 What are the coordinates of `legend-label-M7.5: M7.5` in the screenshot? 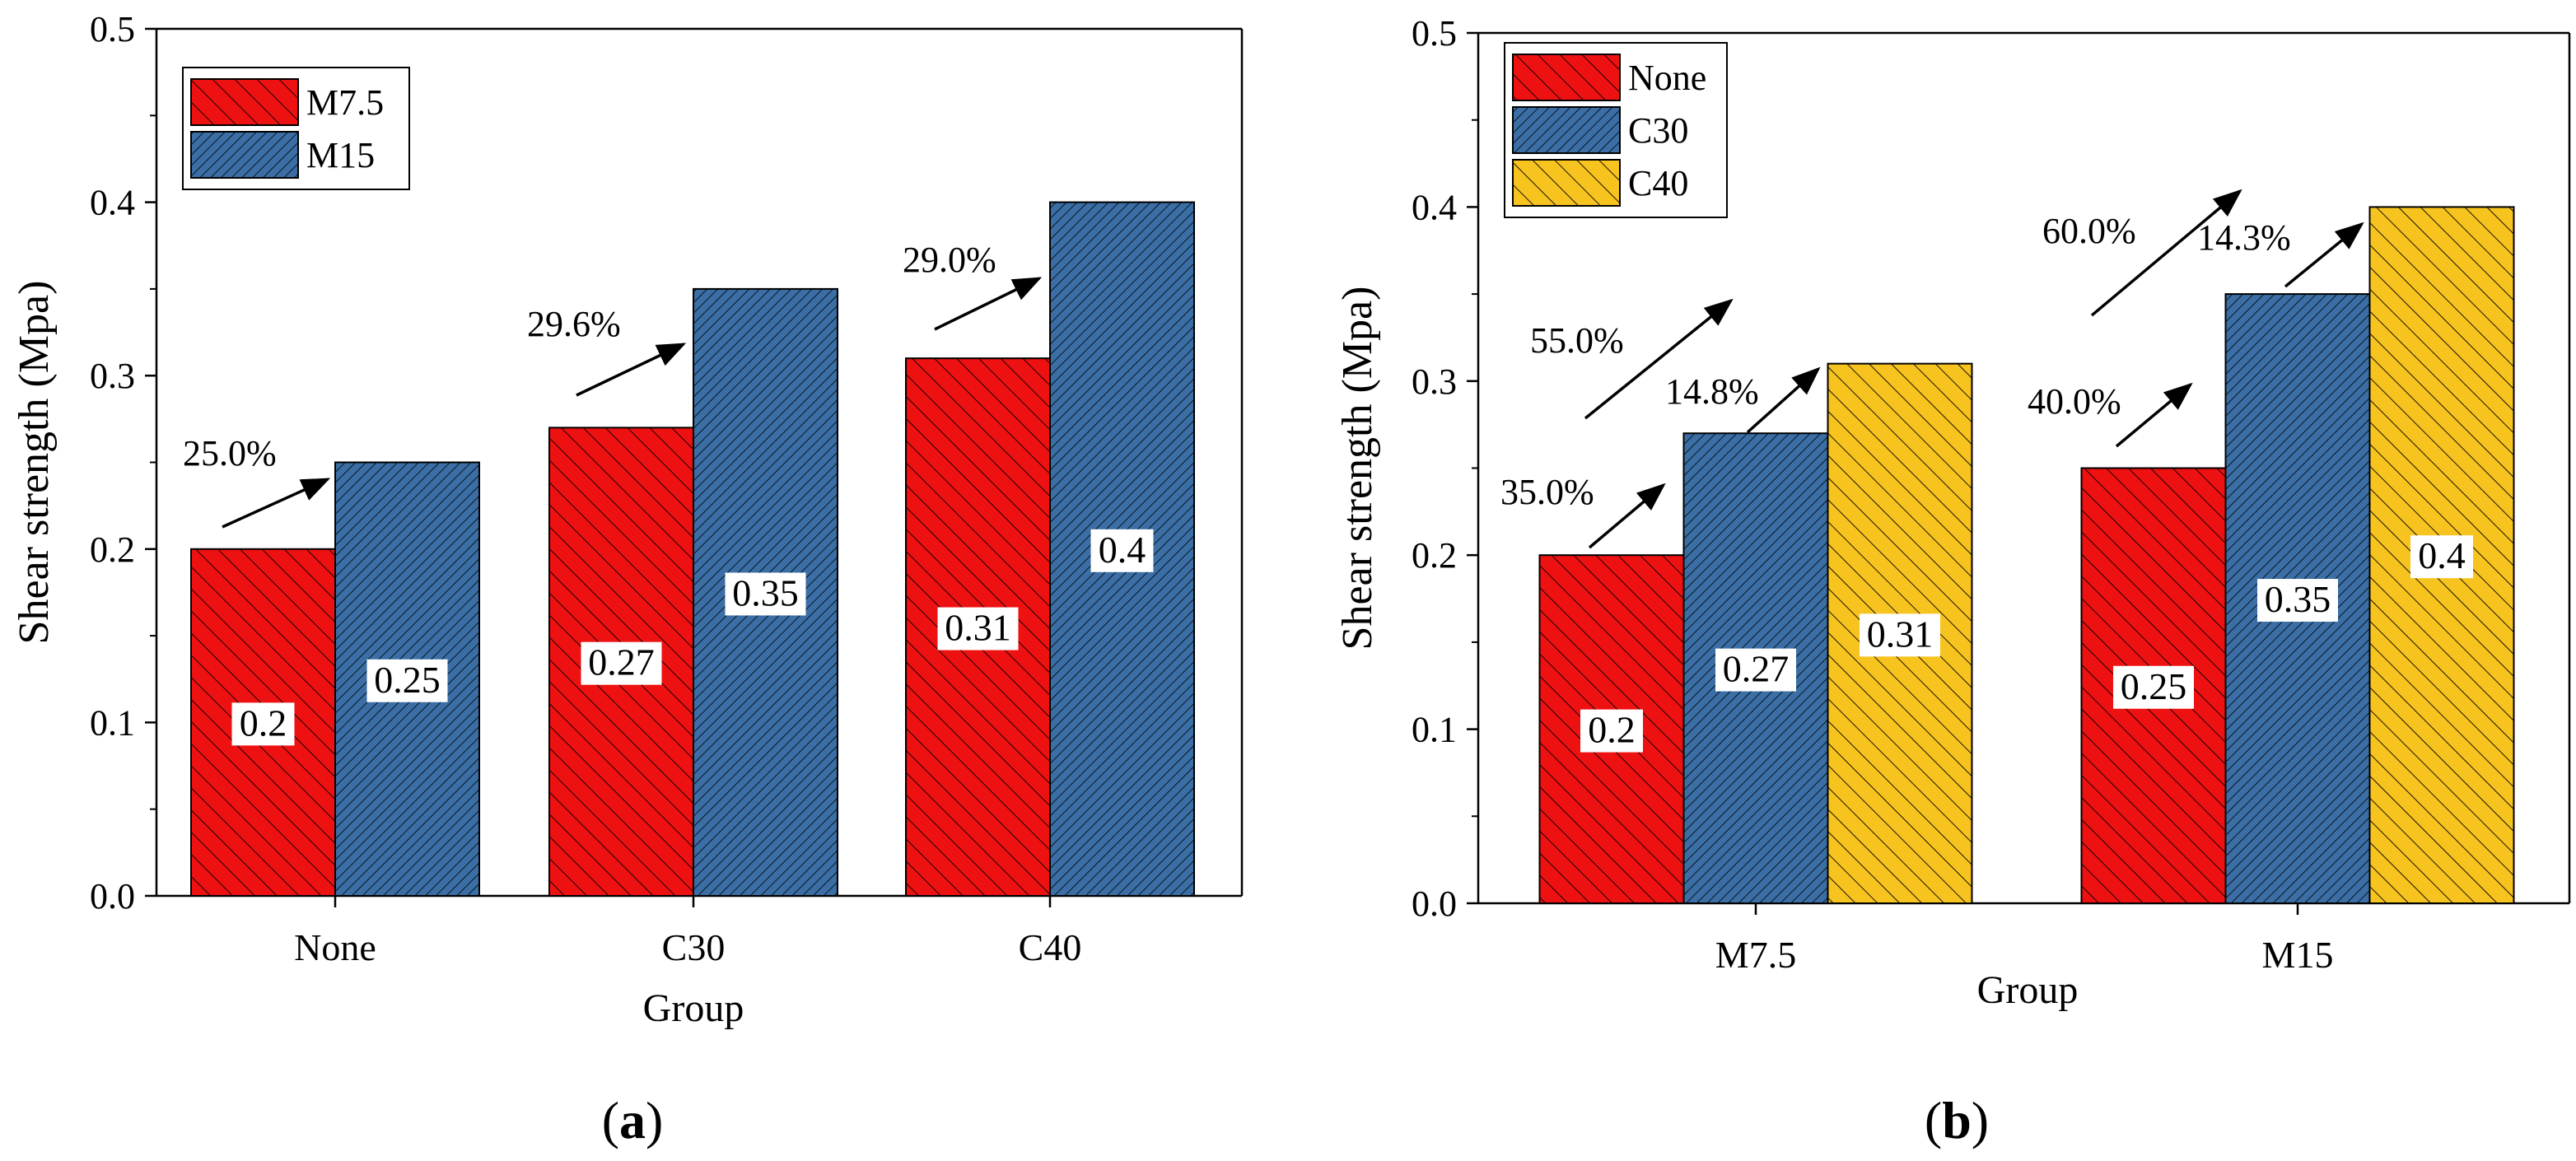 It's located at (345, 102).